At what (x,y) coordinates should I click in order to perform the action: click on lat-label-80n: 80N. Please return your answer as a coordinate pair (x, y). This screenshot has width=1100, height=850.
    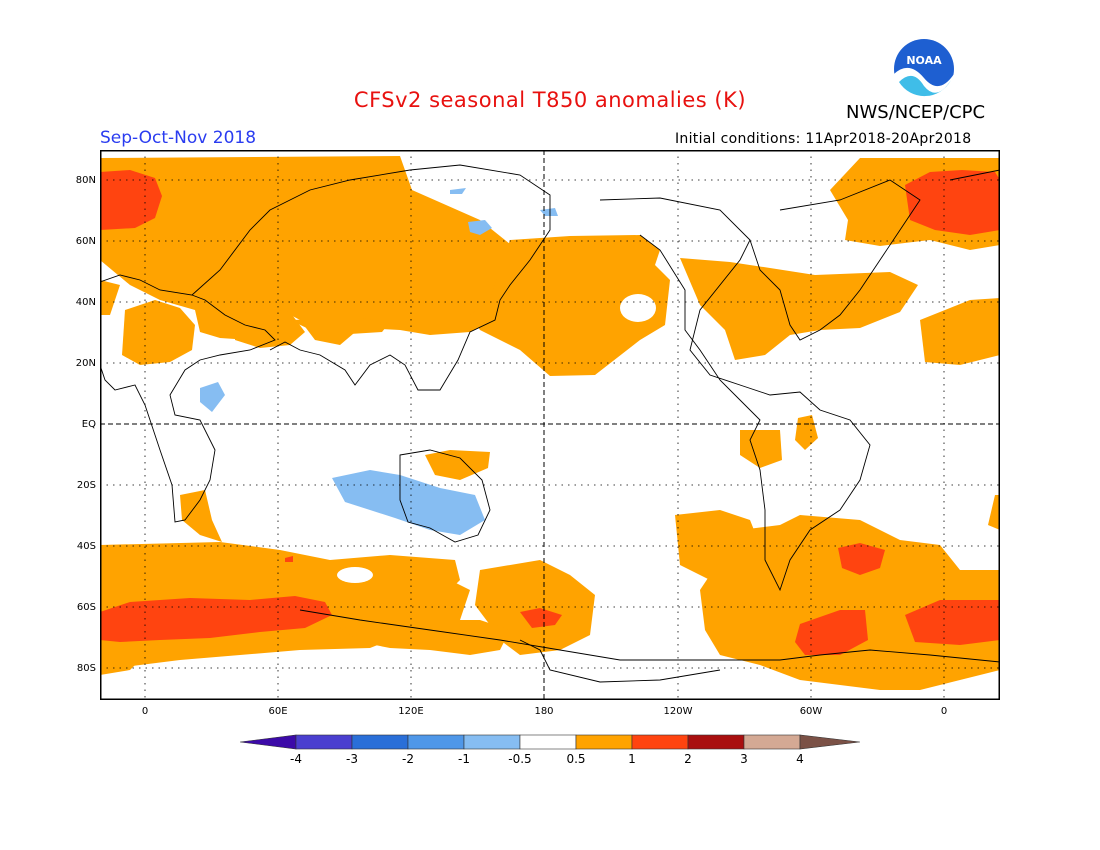
    Looking at the image, I should click on (85, 180).